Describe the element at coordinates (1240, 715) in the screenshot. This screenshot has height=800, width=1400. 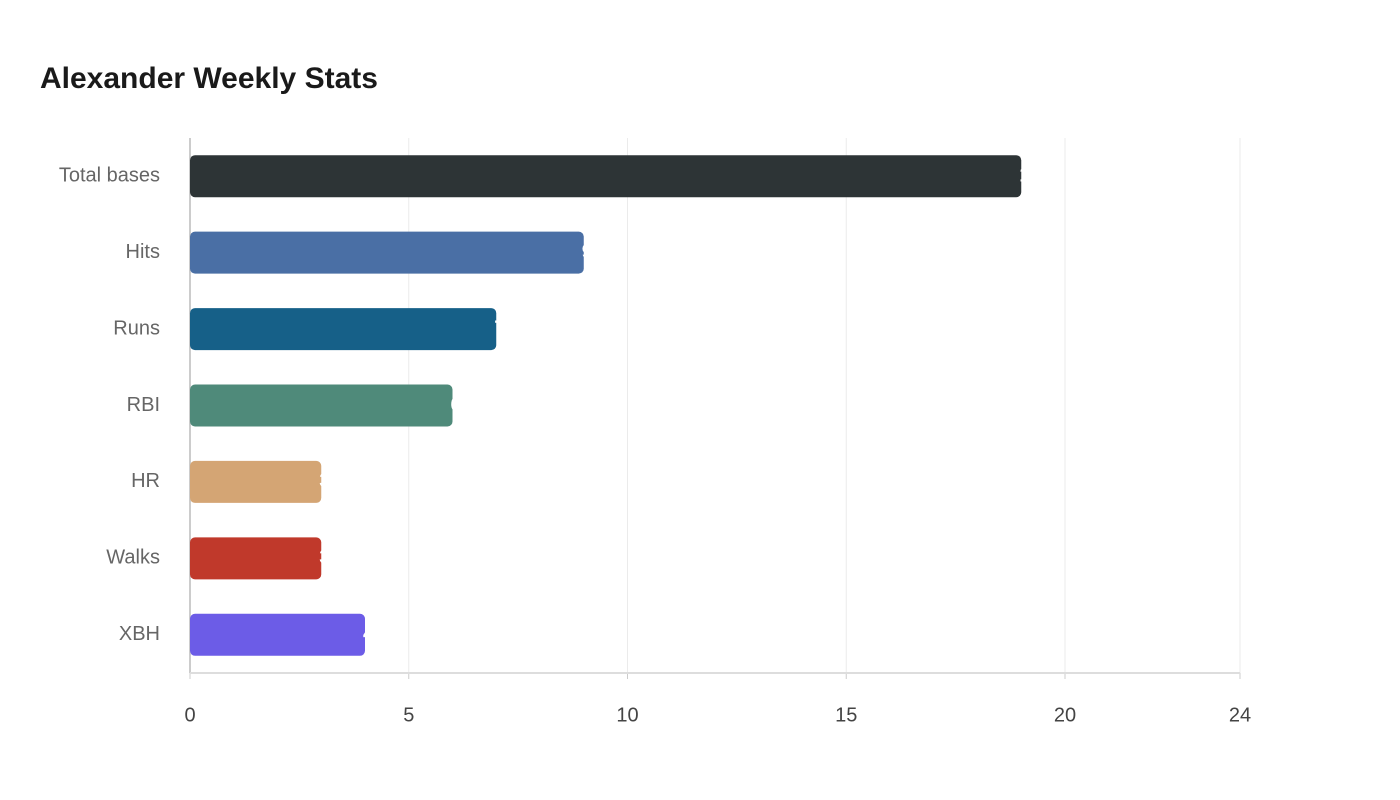
I see `x-tick-label: 24` at that location.